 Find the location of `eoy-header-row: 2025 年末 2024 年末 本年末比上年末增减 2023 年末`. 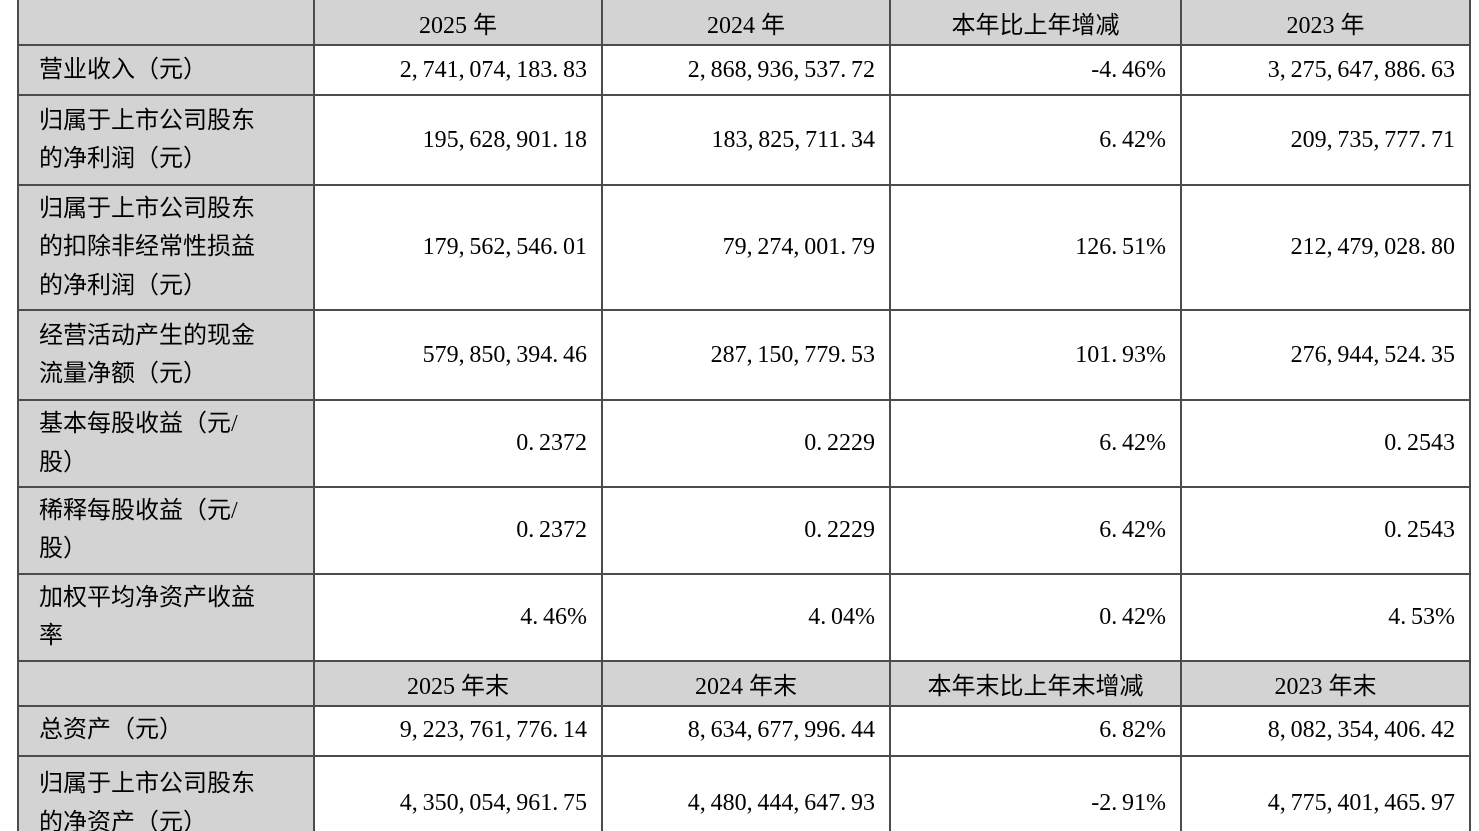

eoy-header-row: 2025 年末 2024 年末 本年末比上年末增减 2023 年末 is located at coordinates (744, 683).